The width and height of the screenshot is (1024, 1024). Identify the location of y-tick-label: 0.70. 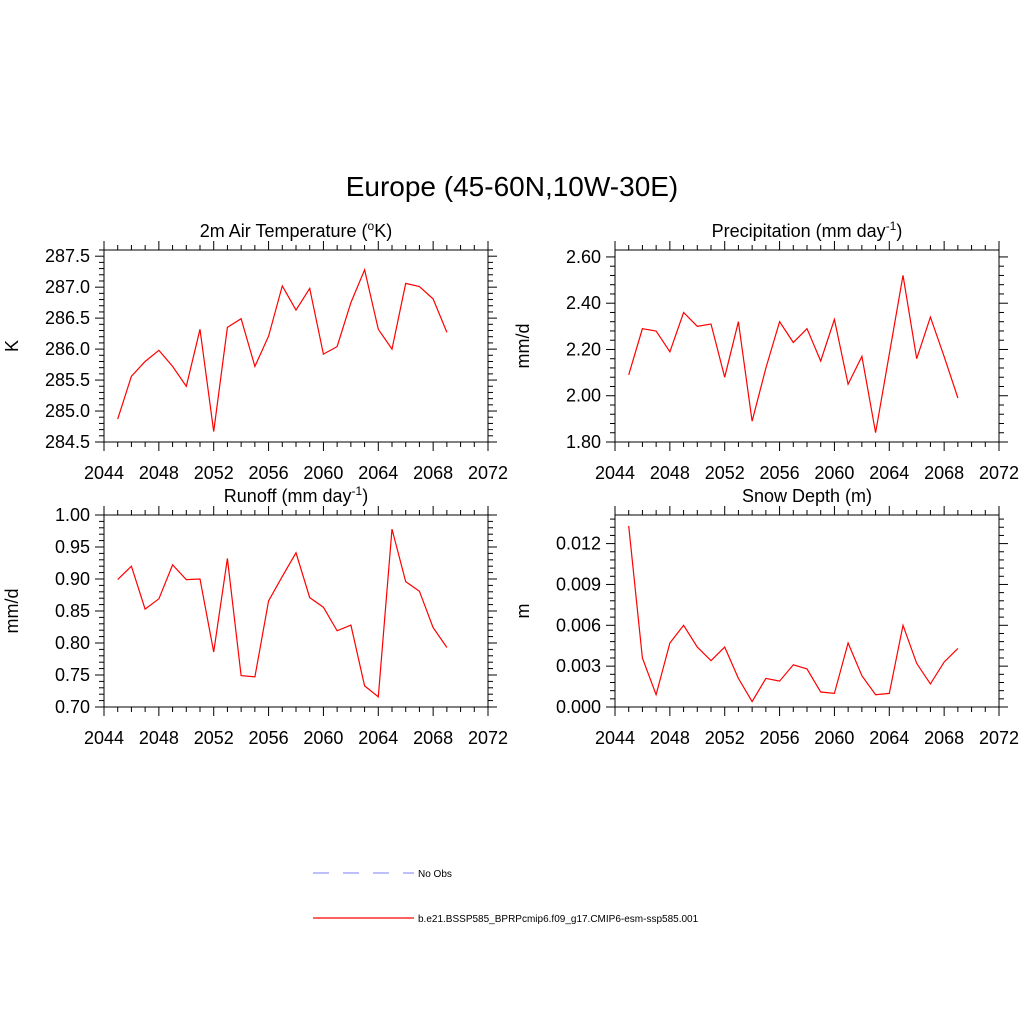
(72, 707).